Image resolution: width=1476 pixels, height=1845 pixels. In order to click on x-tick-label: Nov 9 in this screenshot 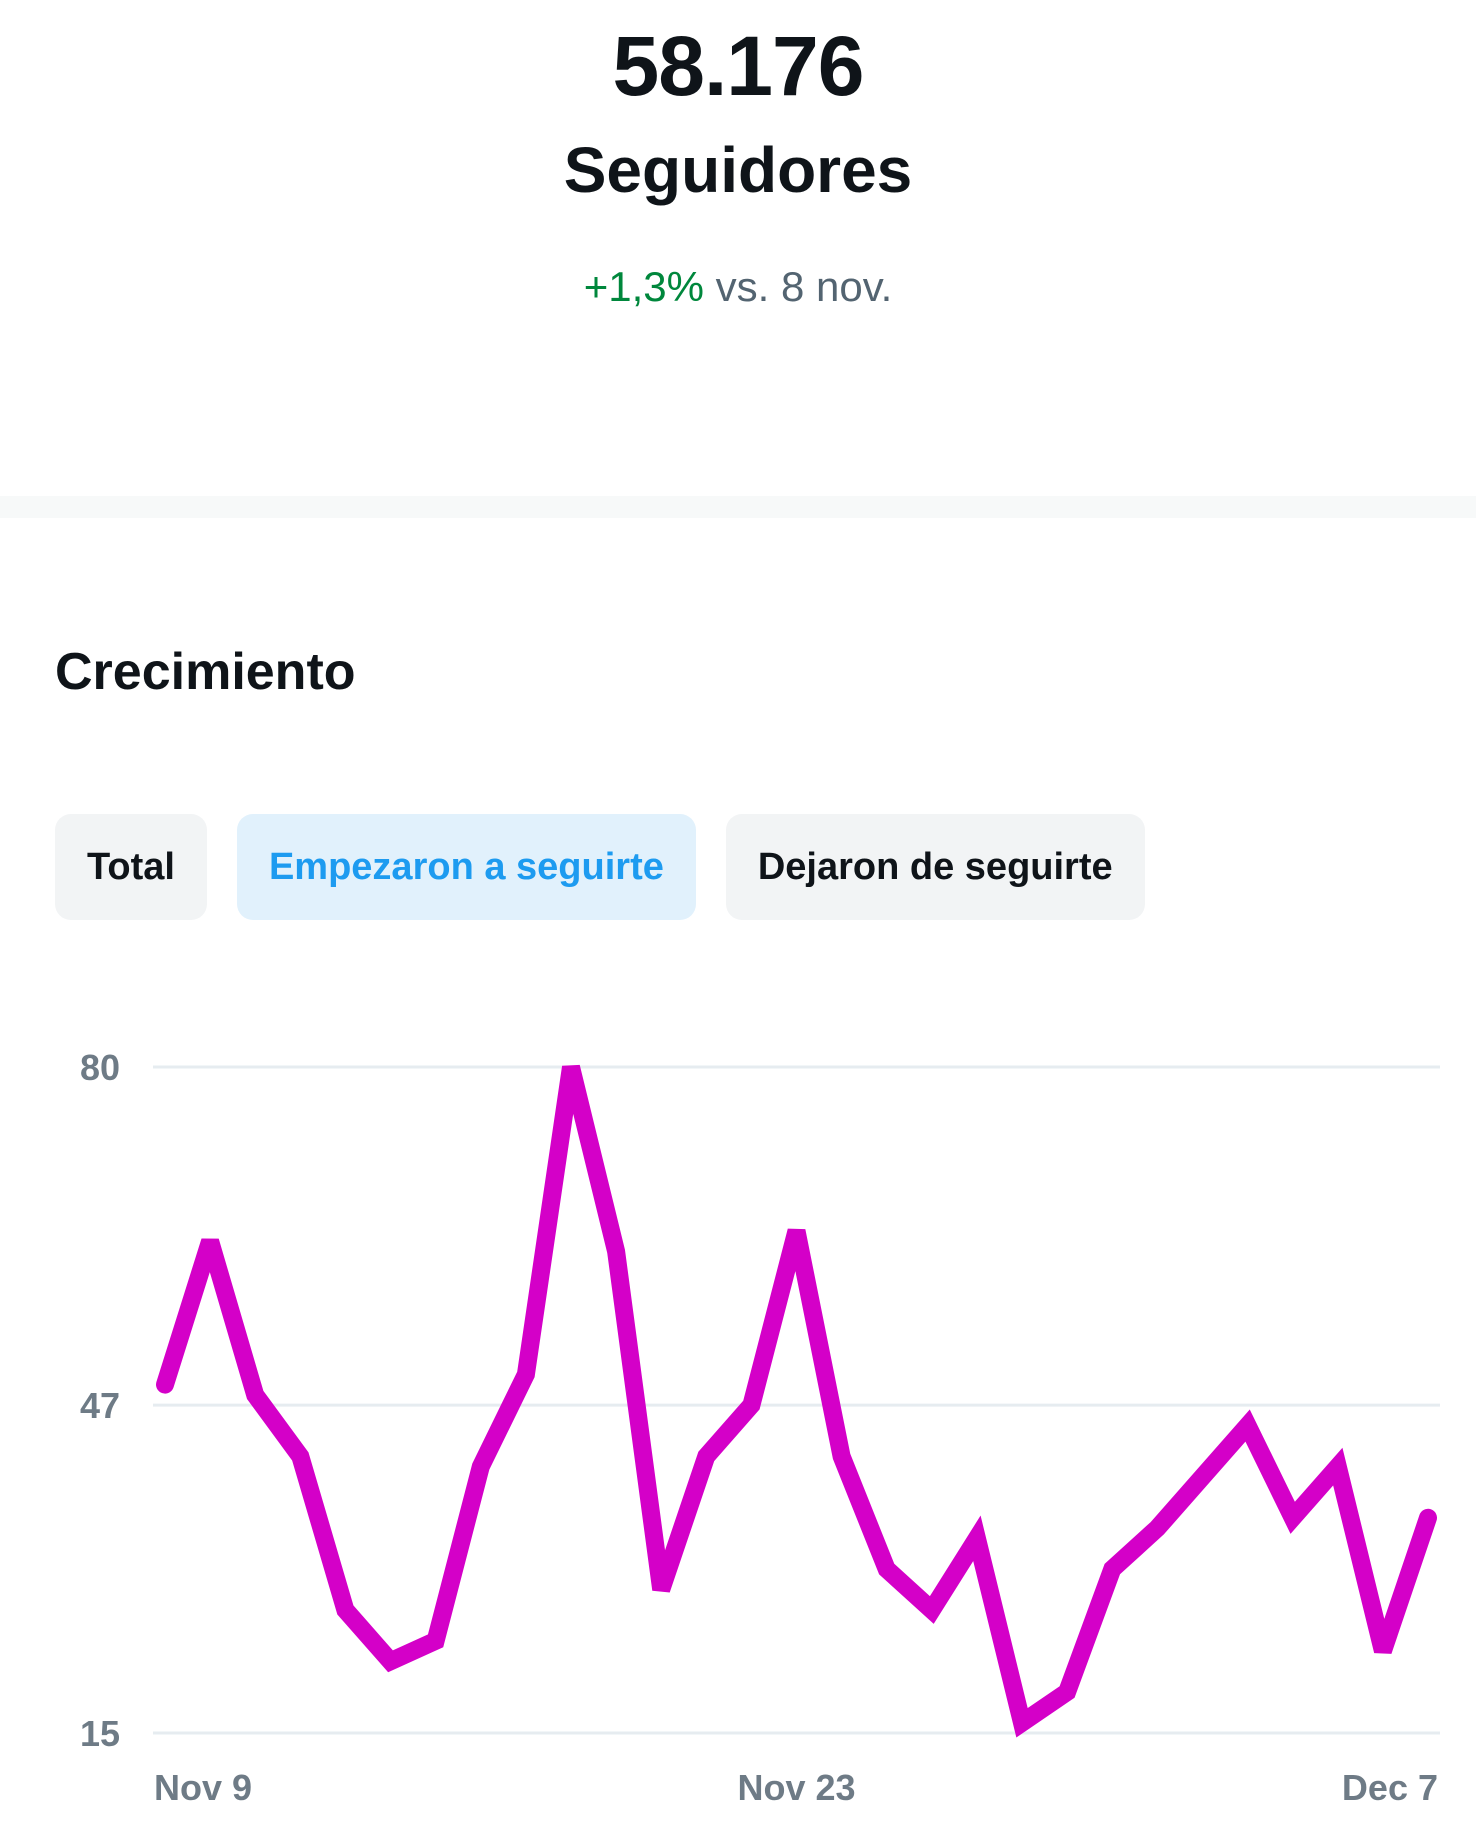, I will do `click(203, 1787)`.